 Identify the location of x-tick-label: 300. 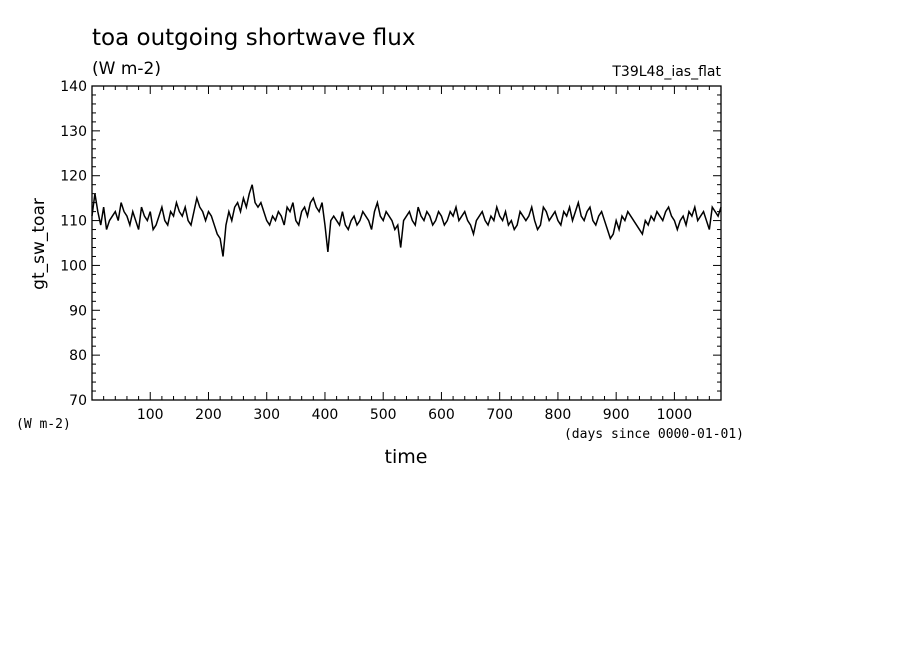
(266, 415).